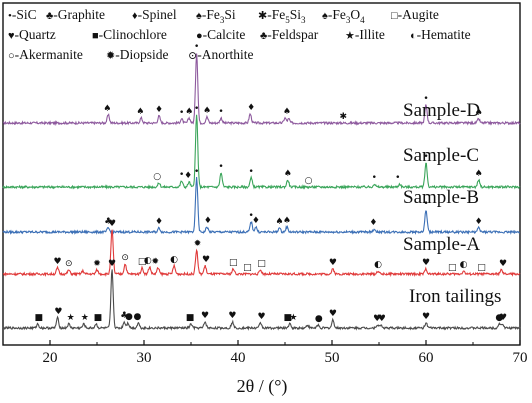  I want to click on legend-label: -SiC, so click(24, 14).